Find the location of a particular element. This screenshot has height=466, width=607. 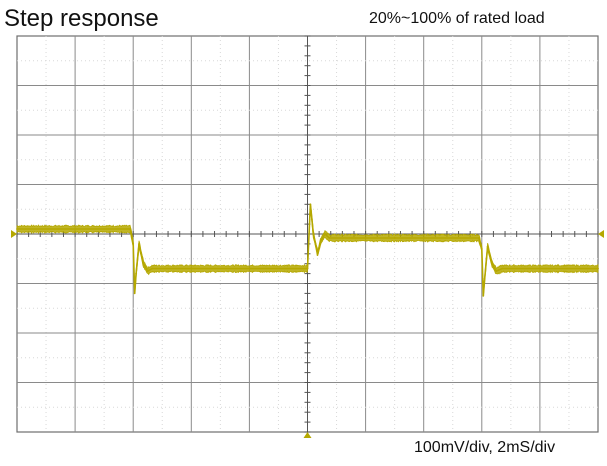

trigger-level-marker is located at coordinates (601, 234).